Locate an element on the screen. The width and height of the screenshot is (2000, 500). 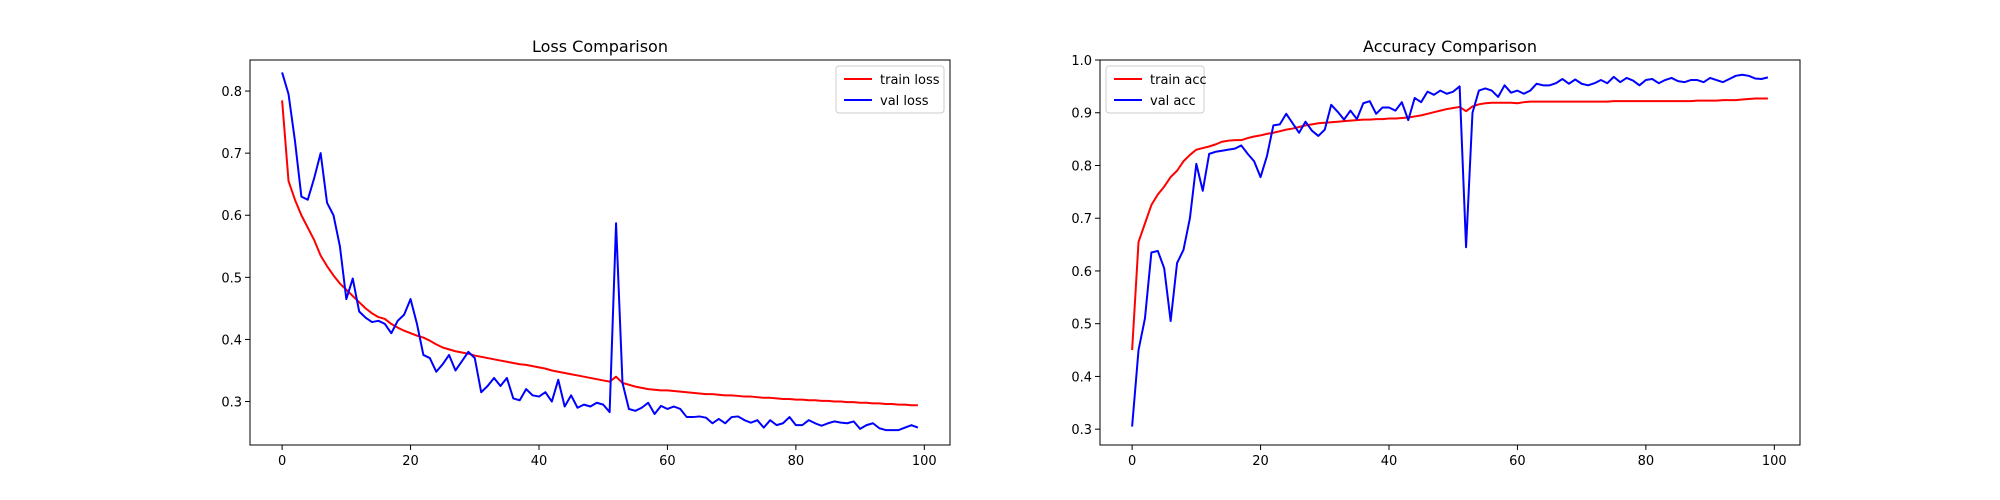
legend-label-val-loss: val loss is located at coordinates (904, 101).